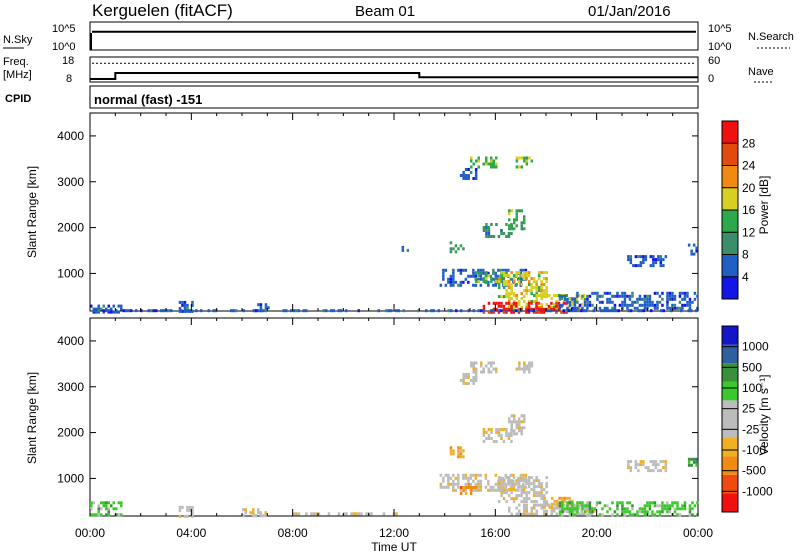 The width and height of the screenshot is (800, 554). What do you see at coordinates (293, 533) in the screenshot?
I see `time-tick-label: 08:00` at bounding box center [293, 533].